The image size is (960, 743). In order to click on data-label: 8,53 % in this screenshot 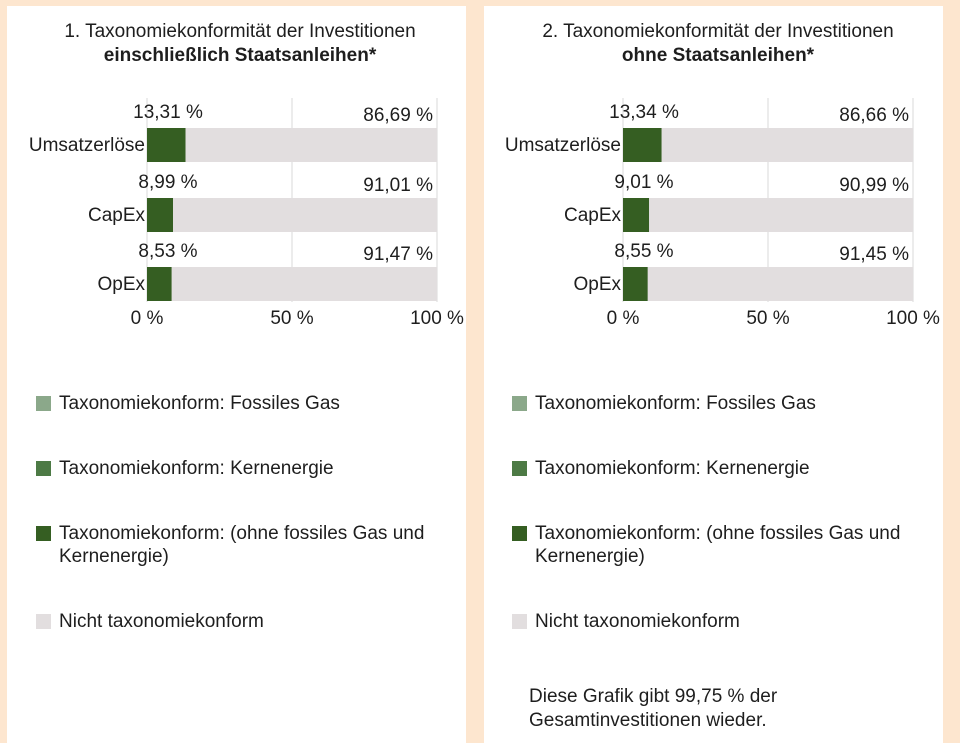, I will do `click(167, 251)`.